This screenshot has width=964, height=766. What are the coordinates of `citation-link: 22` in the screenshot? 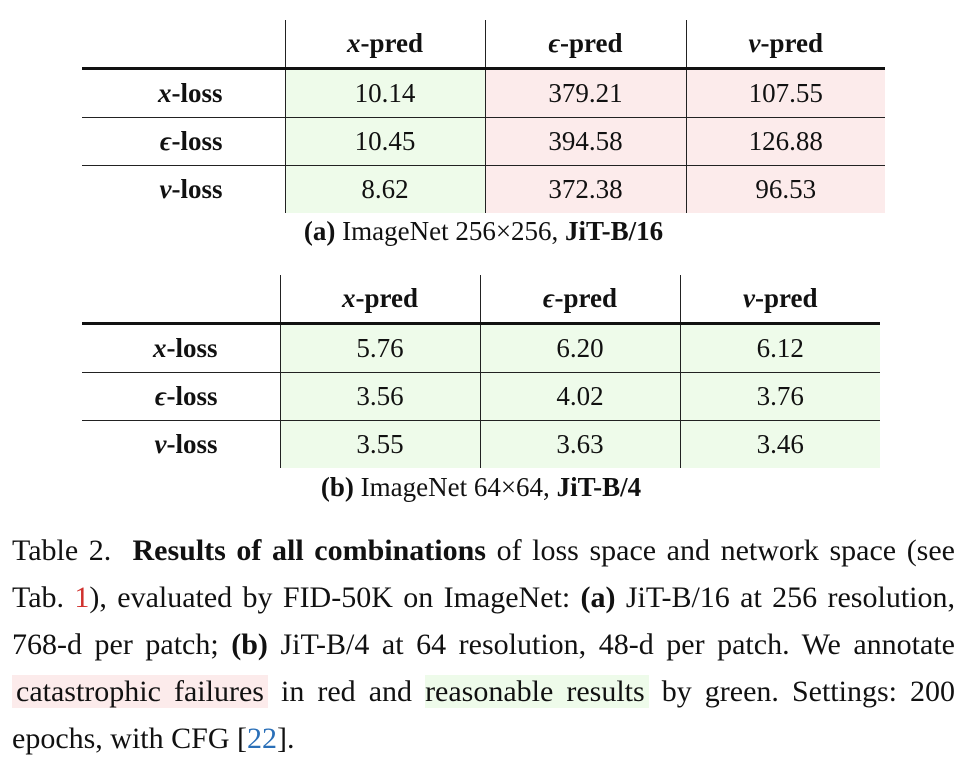 It's located at (262, 738).